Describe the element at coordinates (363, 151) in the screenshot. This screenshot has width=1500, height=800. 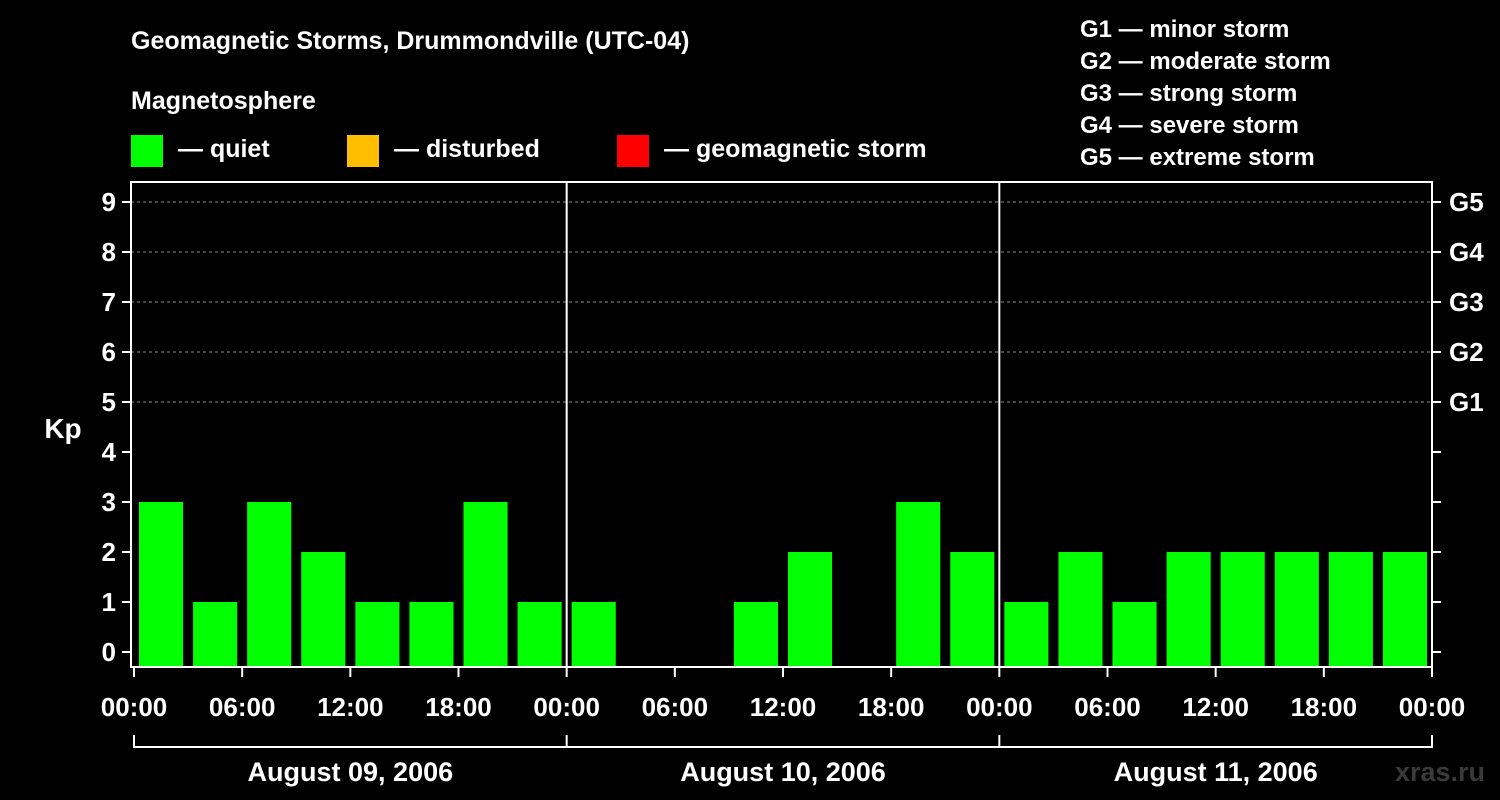
I see `legend-swatch-disturbed` at that location.